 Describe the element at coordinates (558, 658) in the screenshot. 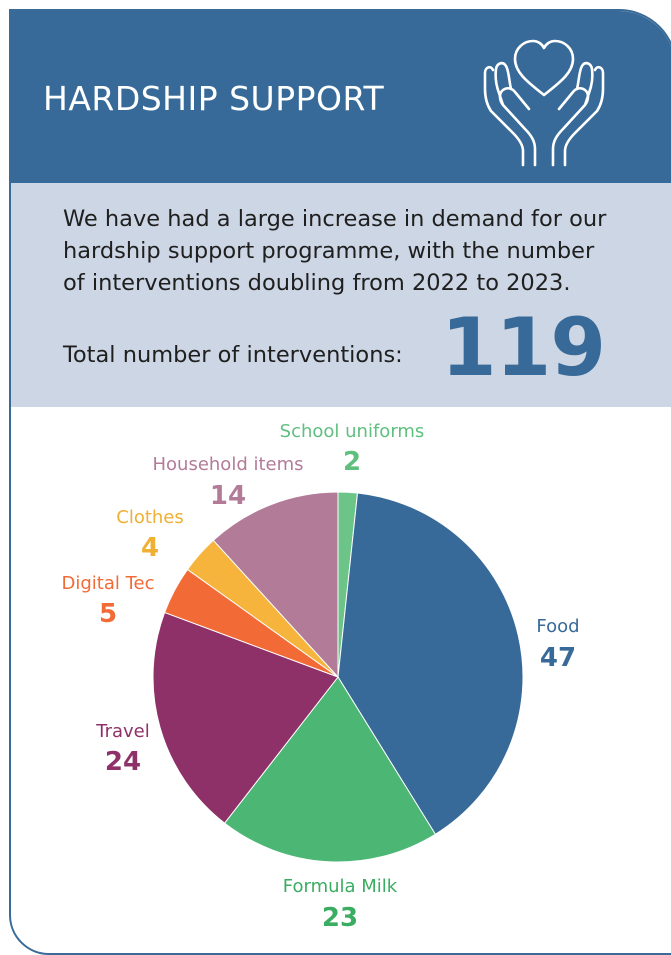

I see `slice-value: 47` at that location.